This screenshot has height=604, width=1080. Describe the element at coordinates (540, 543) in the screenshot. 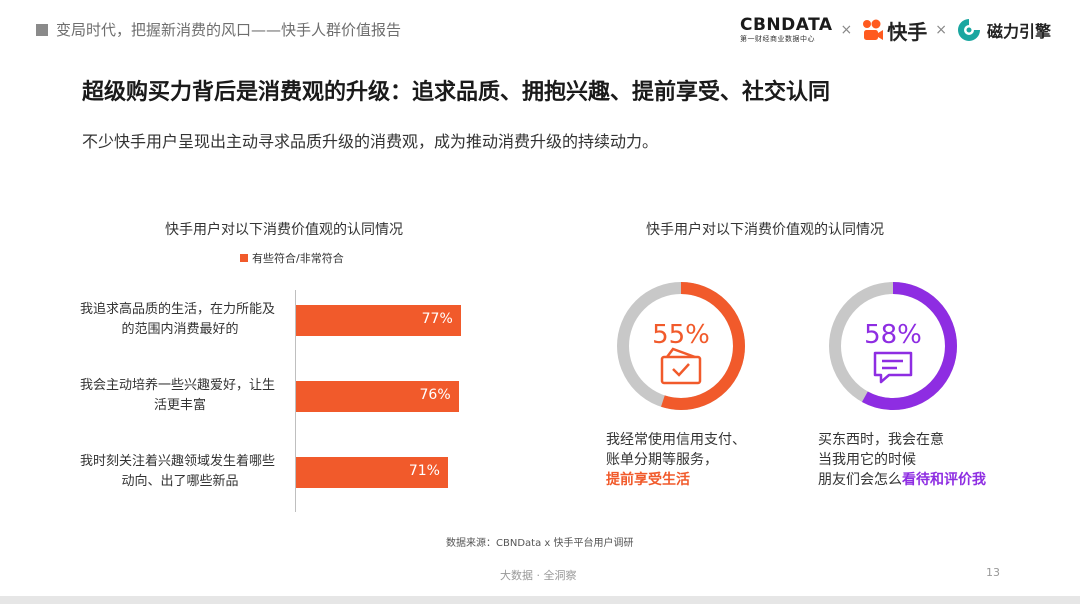

I see `data-source: 数据来源：CBNData x 快手平台用户调研` at that location.